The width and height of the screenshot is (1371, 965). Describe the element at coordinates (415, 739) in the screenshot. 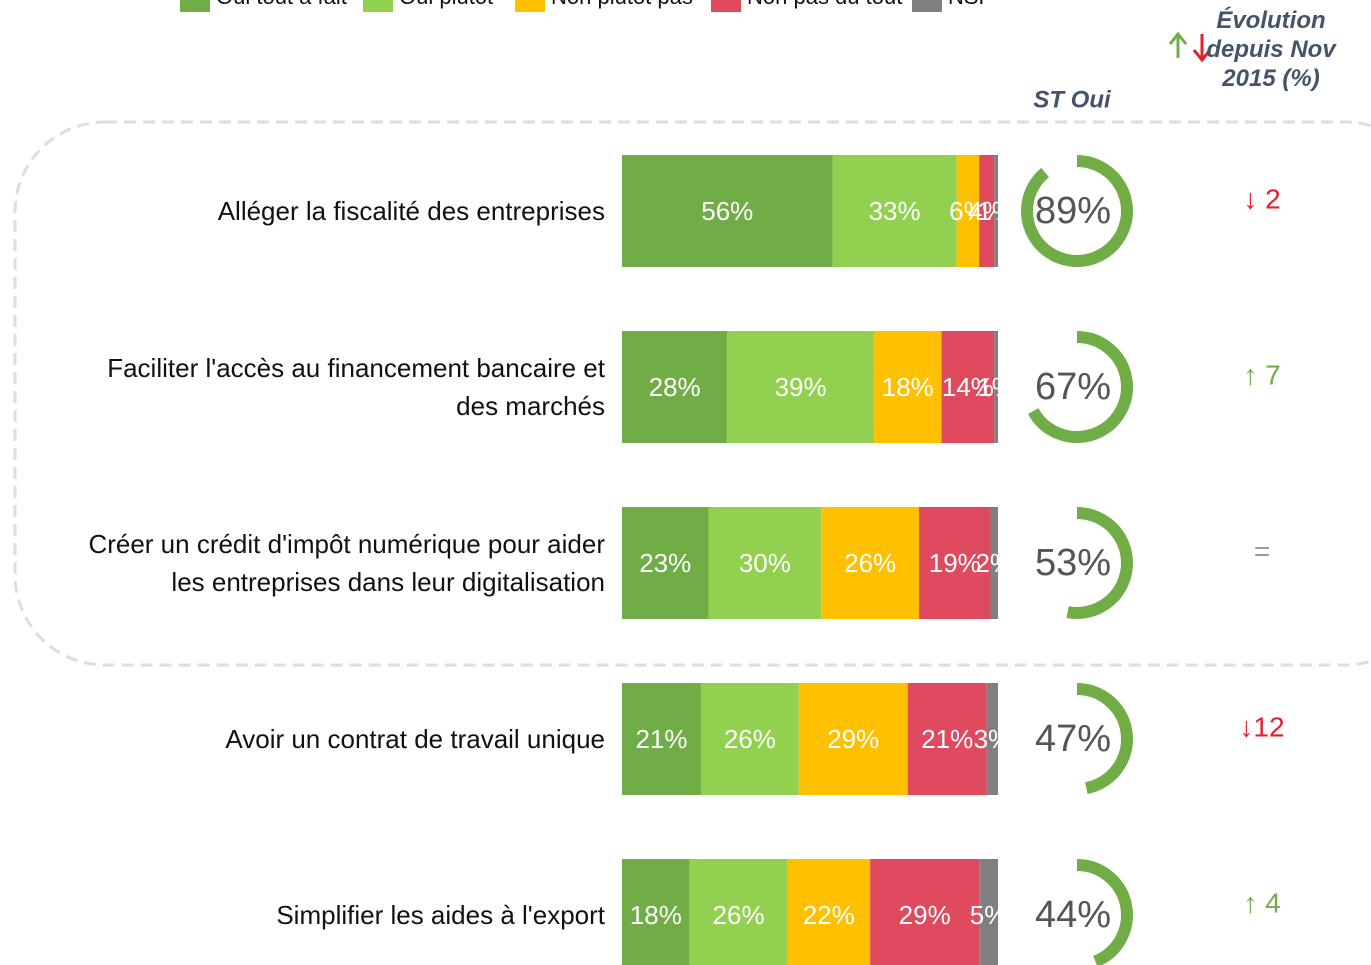

I see `category-label: Avoir un contrat de travail unique` at that location.